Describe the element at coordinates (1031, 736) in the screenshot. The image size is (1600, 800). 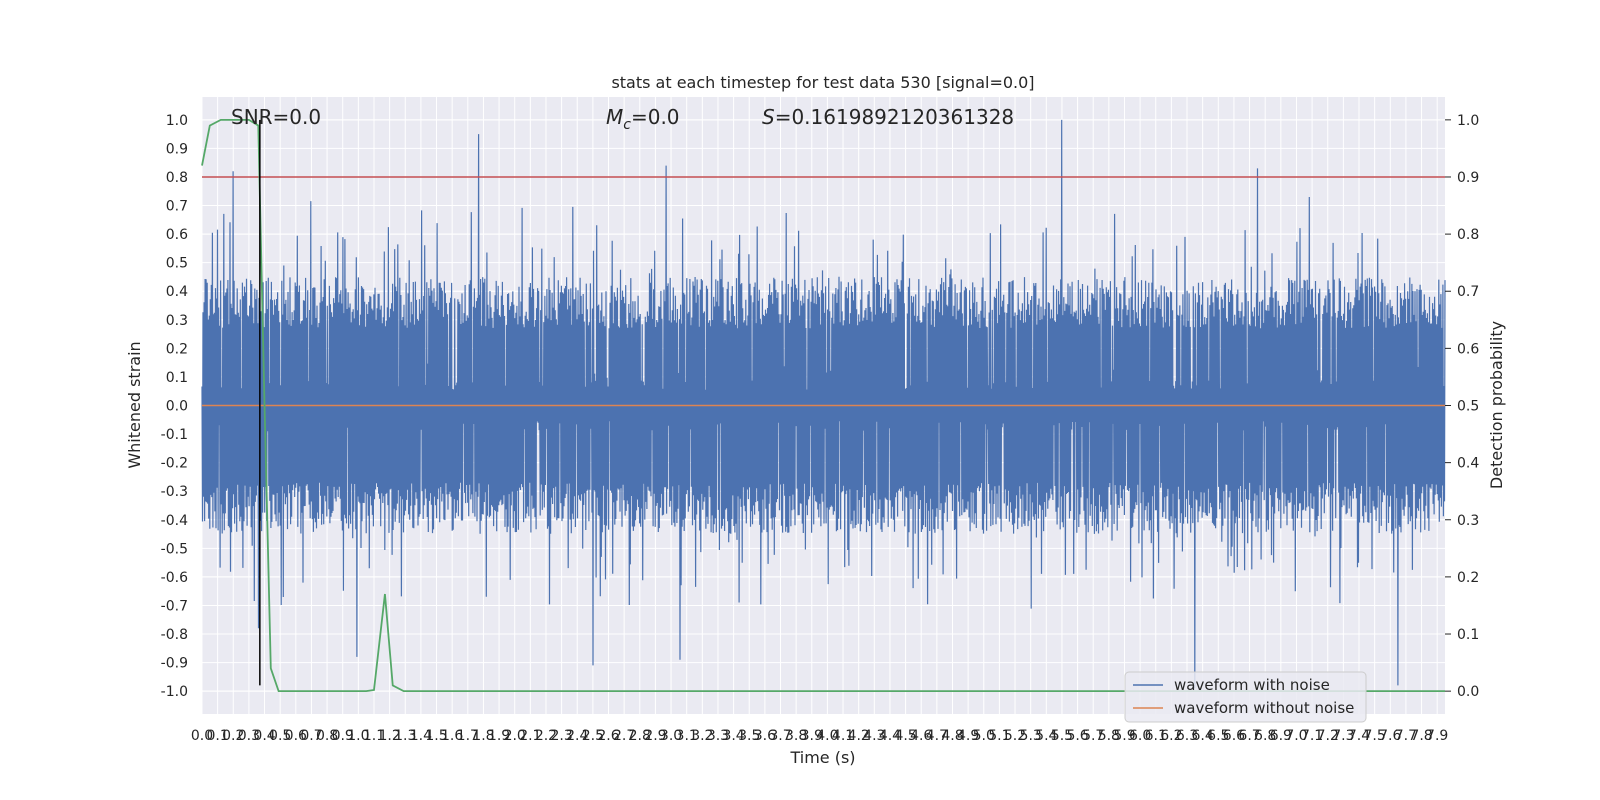
I see `x-tick-label: 5.3` at that location.